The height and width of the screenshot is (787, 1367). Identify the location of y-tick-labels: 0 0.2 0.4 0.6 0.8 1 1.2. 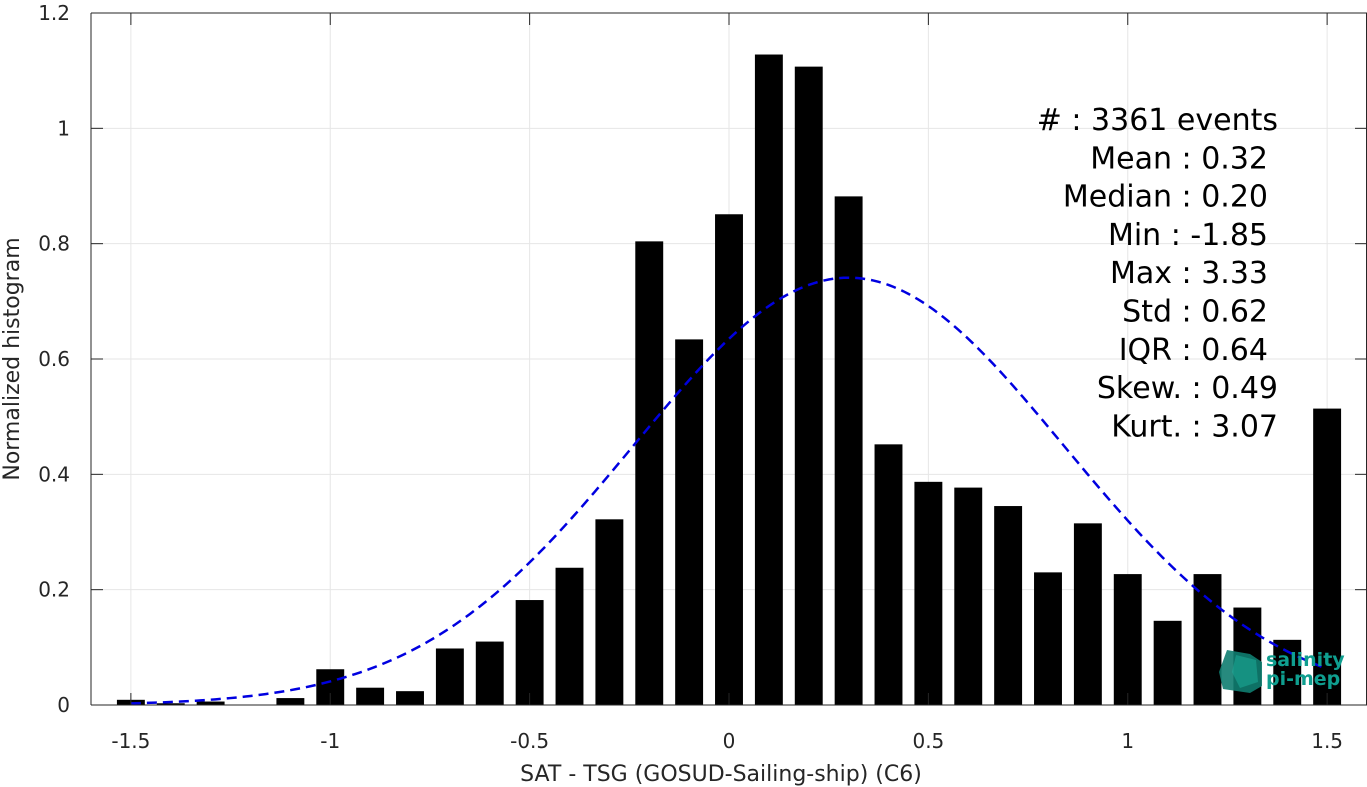
(54, 359).